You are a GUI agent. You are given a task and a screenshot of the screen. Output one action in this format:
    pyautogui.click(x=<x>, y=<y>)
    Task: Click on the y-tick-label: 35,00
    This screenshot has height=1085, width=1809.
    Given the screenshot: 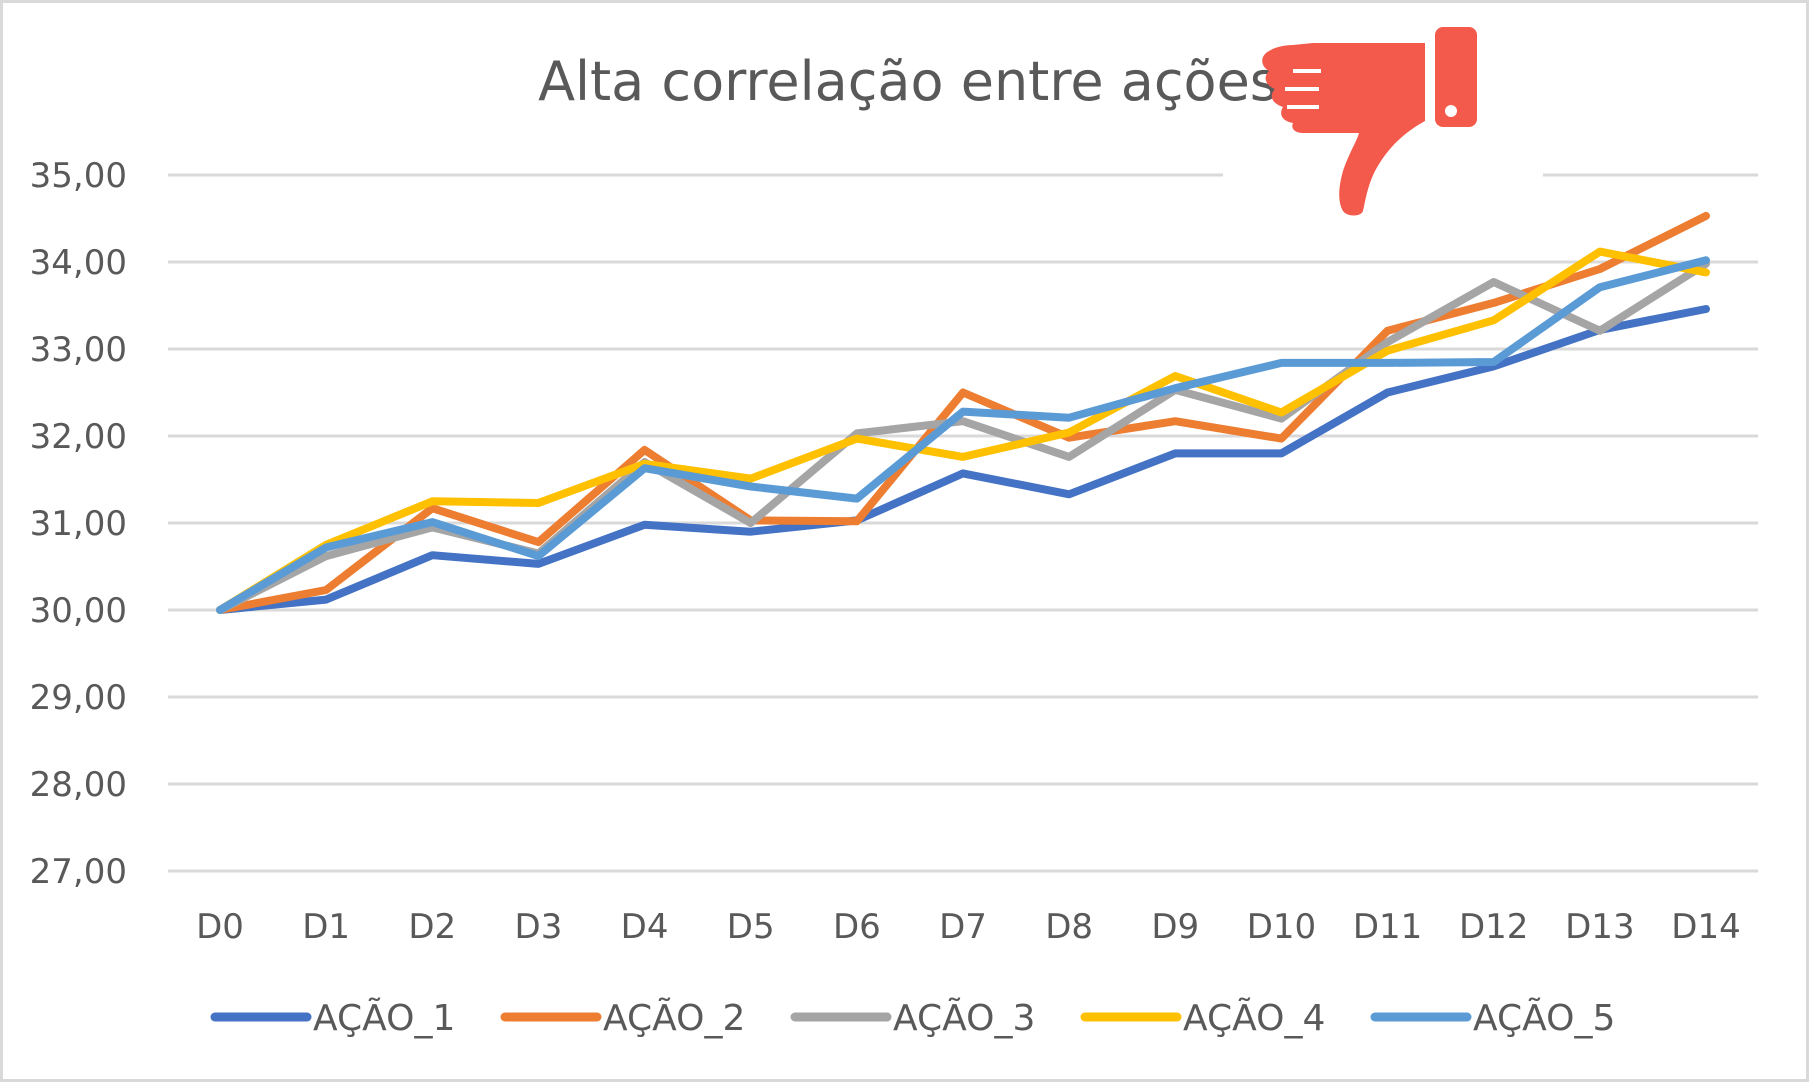 What is the action you would take?
    pyautogui.click(x=78, y=176)
    